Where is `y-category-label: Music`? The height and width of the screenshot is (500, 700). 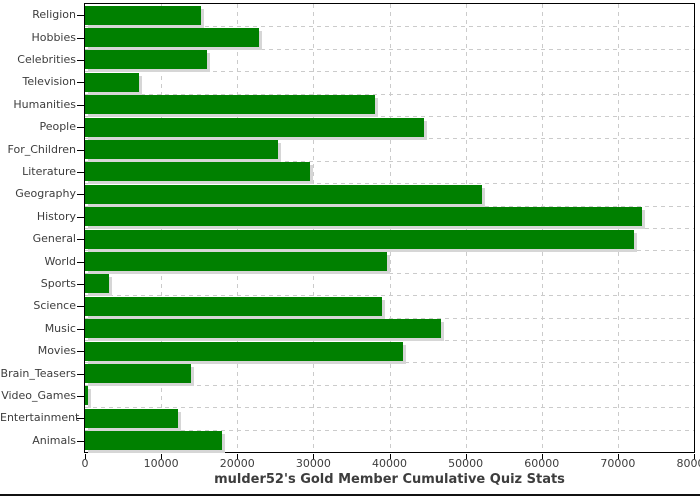 y-category-label: Music is located at coordinates (60, 328).